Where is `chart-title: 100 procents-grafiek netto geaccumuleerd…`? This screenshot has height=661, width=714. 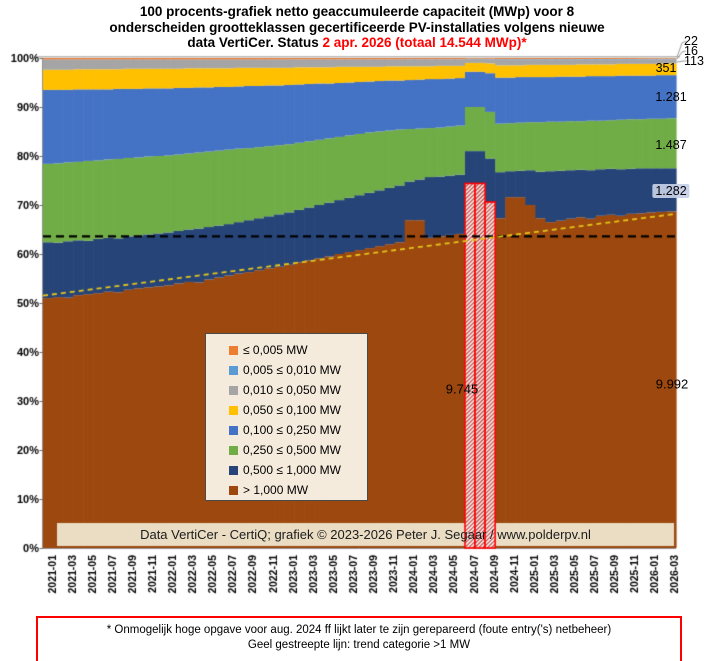
chart-title: 100 procents-grafiek netto geaccumuleerd… is located at coordinates (357, 27).